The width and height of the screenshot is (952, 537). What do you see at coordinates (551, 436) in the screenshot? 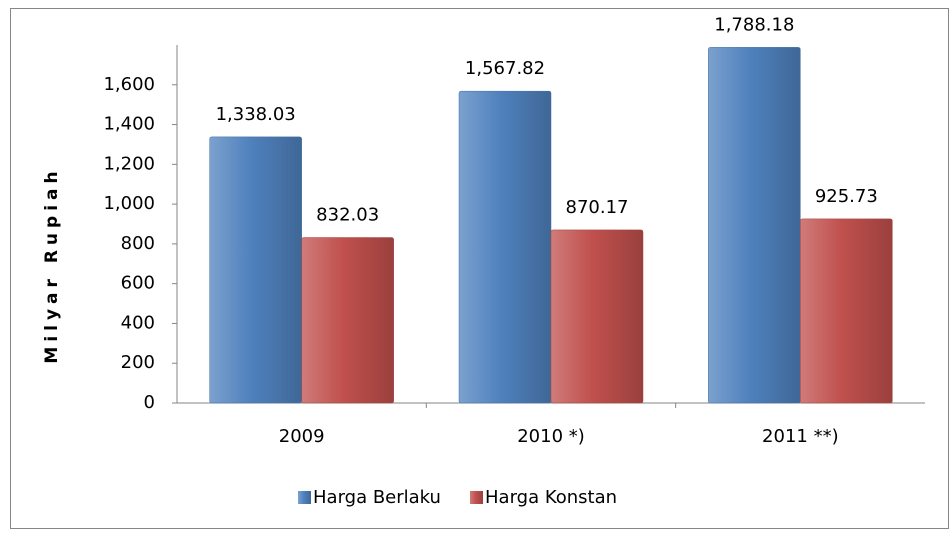
I see `x-tick-label: 2010 *)` at bounding box center [551, 436].